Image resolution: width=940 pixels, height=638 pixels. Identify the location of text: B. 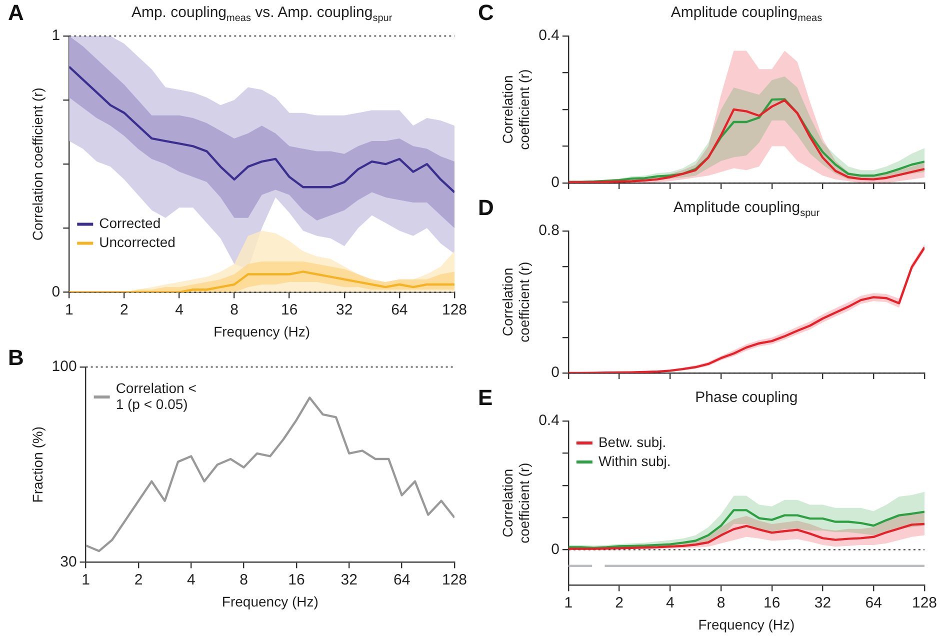
(16, 358).